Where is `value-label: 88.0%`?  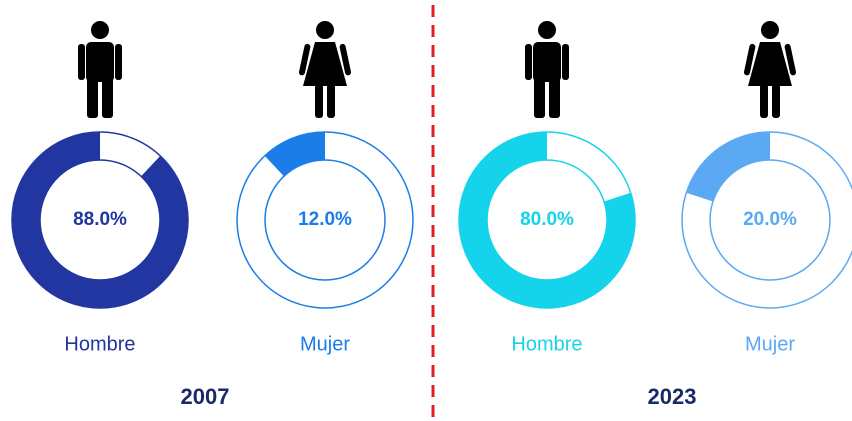
value-label: 88.0% is located at coordinates (100, 219).